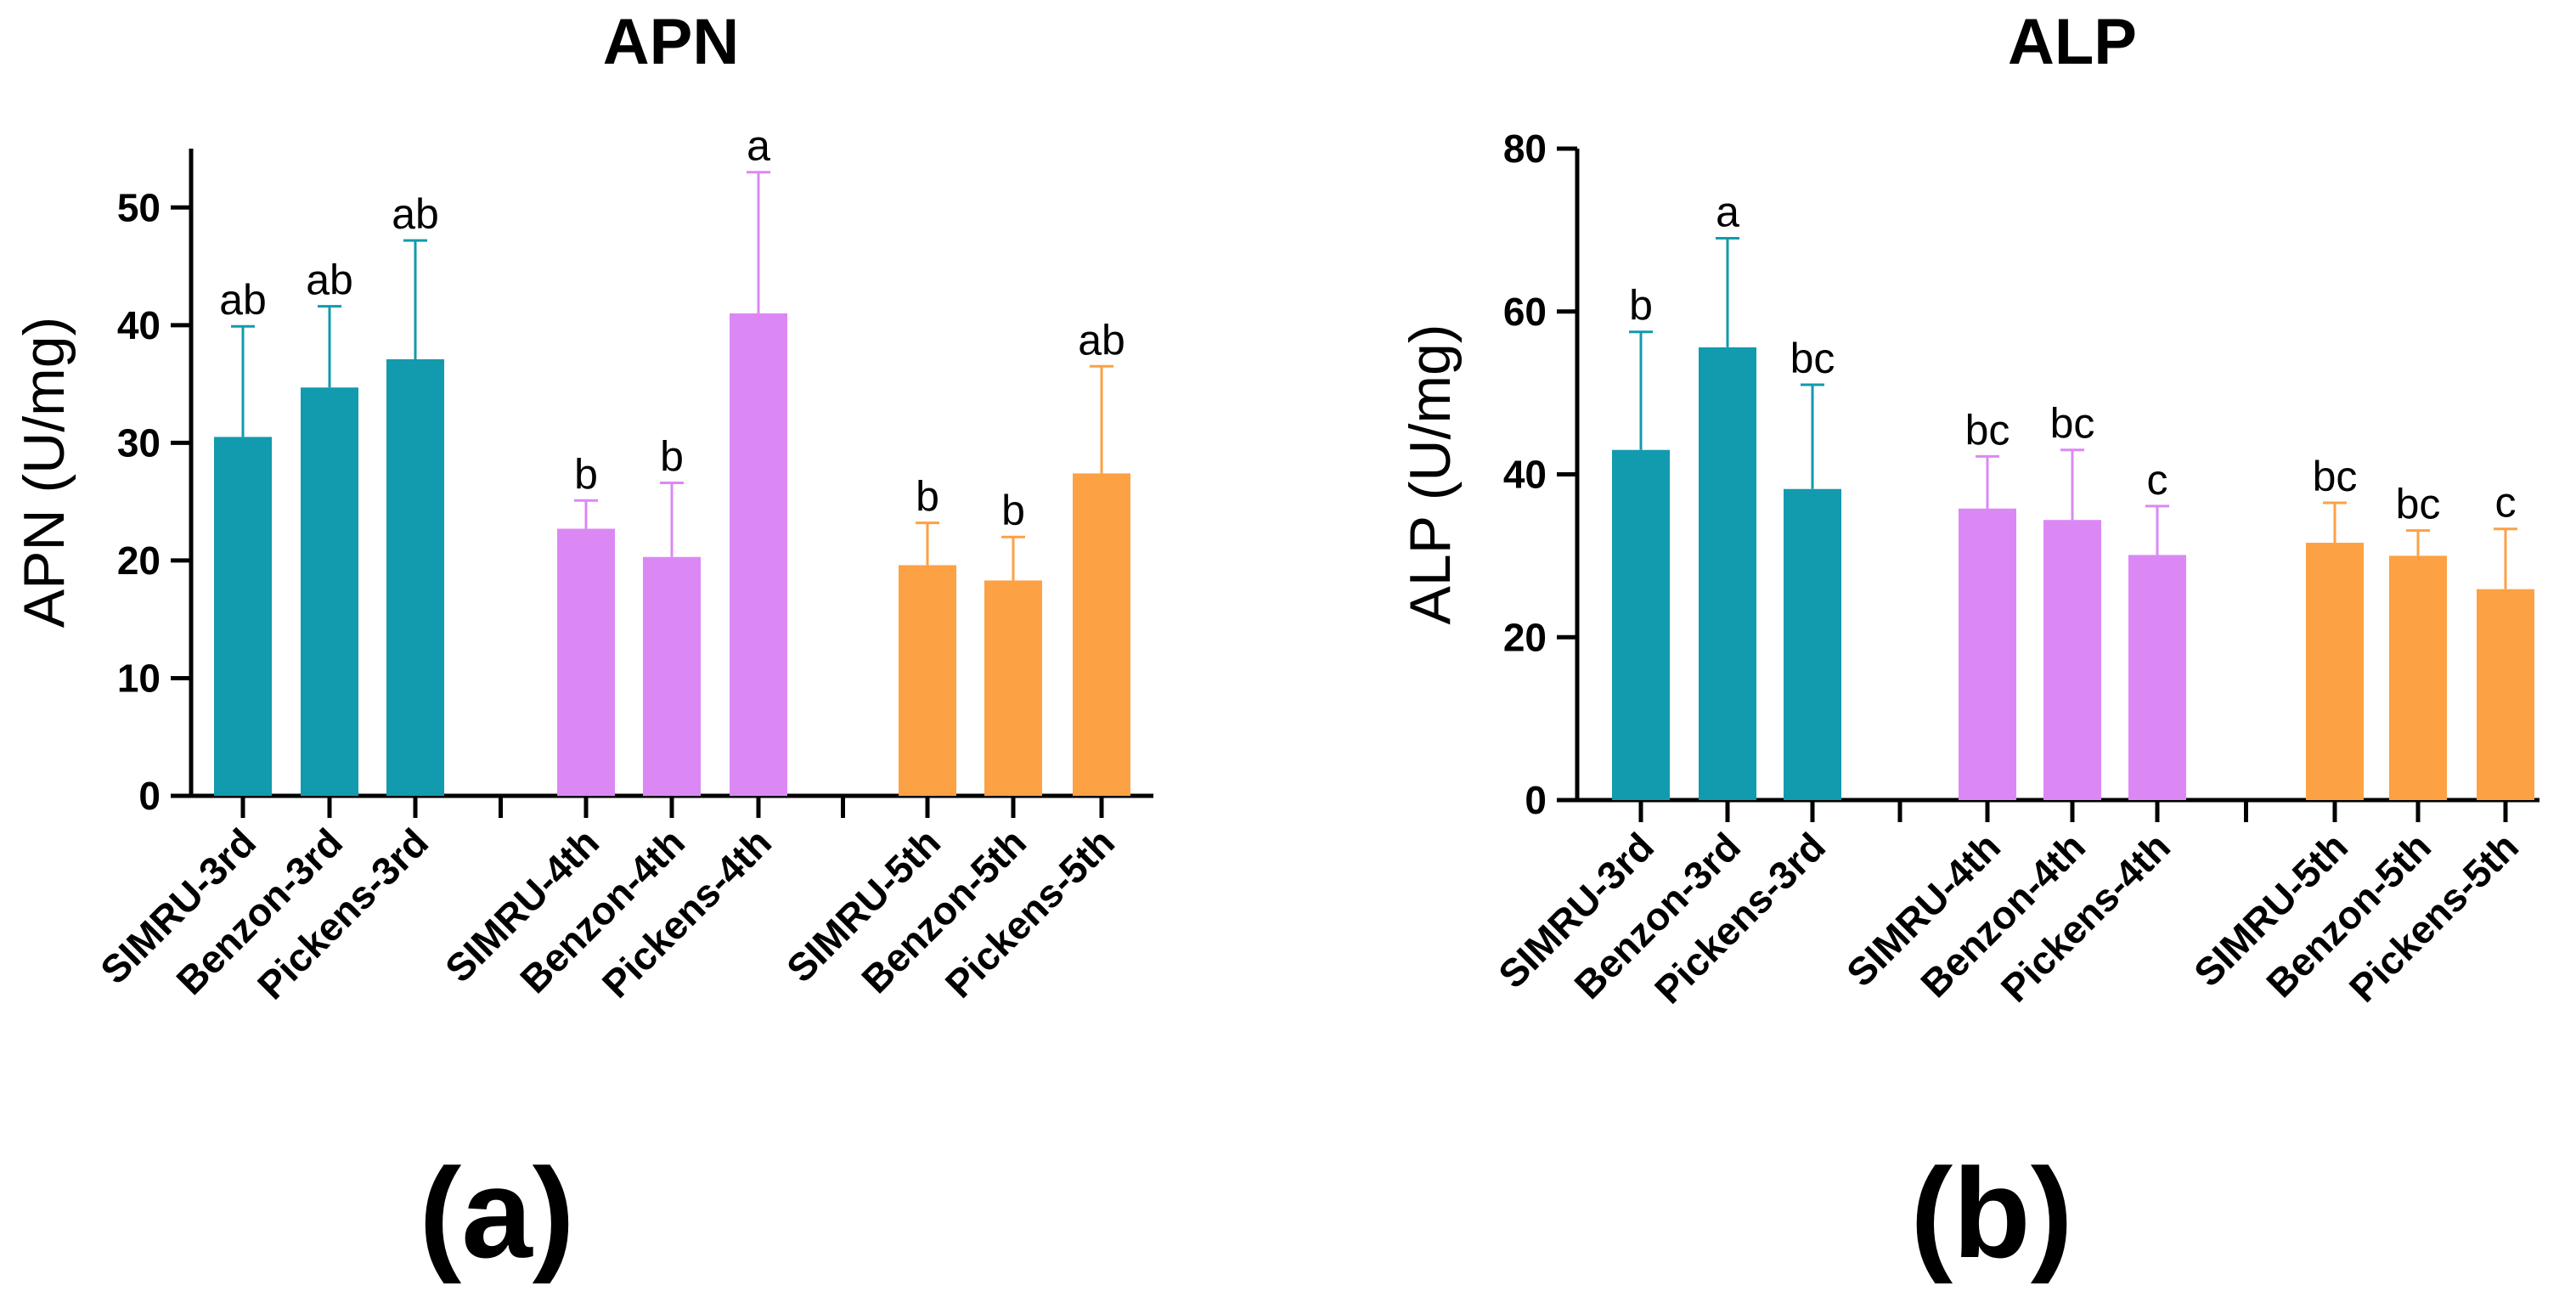 The image size is (2576, 1291). What do you see at coordinates (1525, 312) in the screenshot?
I see `y-tick-label: 60` at bounding box center [1525, 312].